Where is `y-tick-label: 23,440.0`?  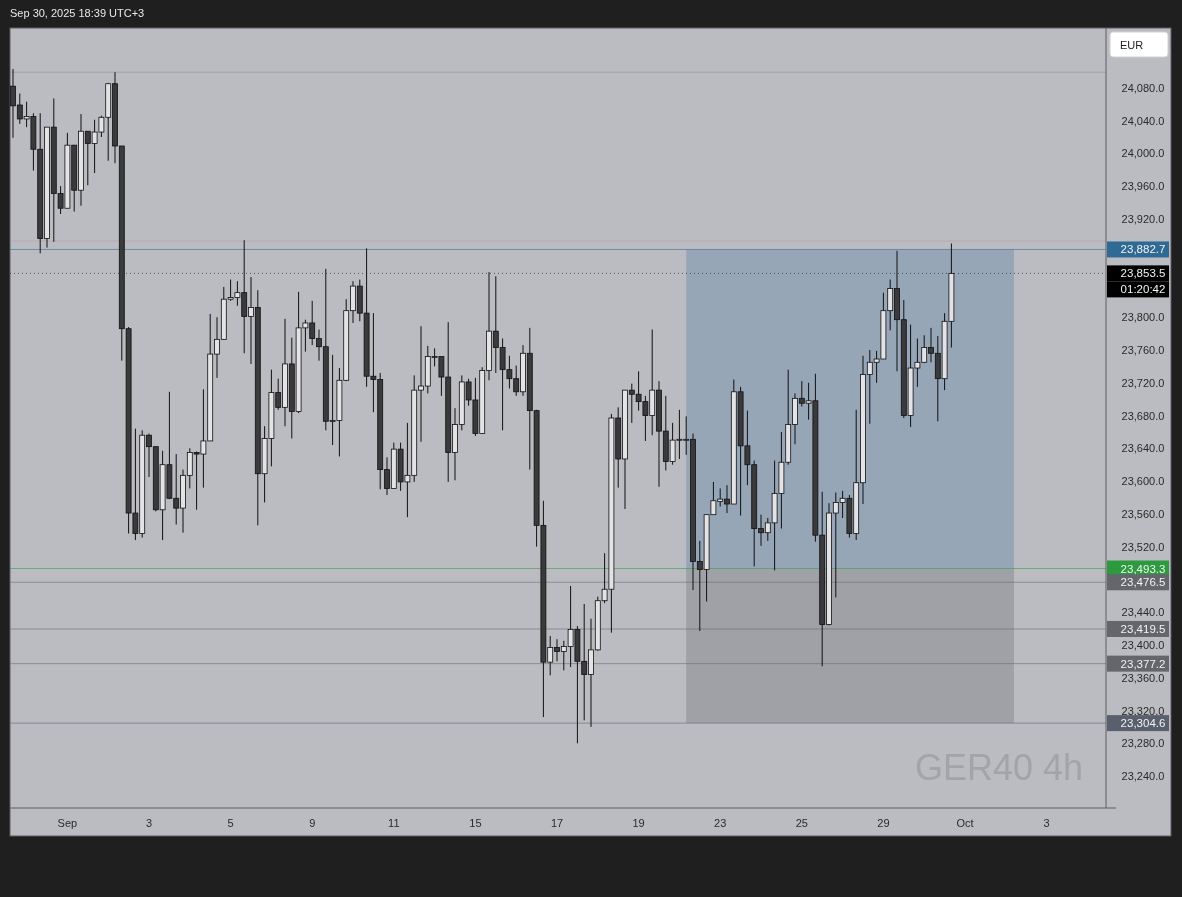
y-tick-label: 23,440.0 is located at coordinates (1143, 612).